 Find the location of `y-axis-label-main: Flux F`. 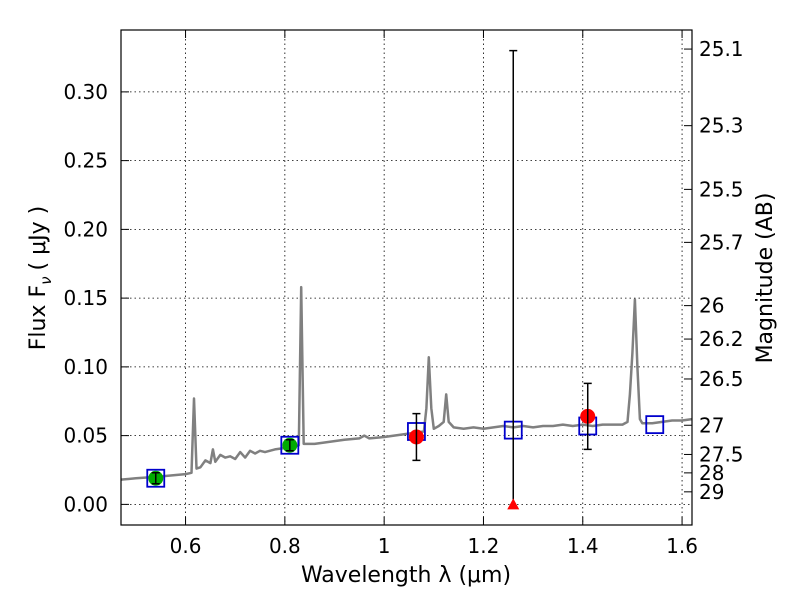

y-axis-label-main: Flux F is located at coordinates (38, 317).